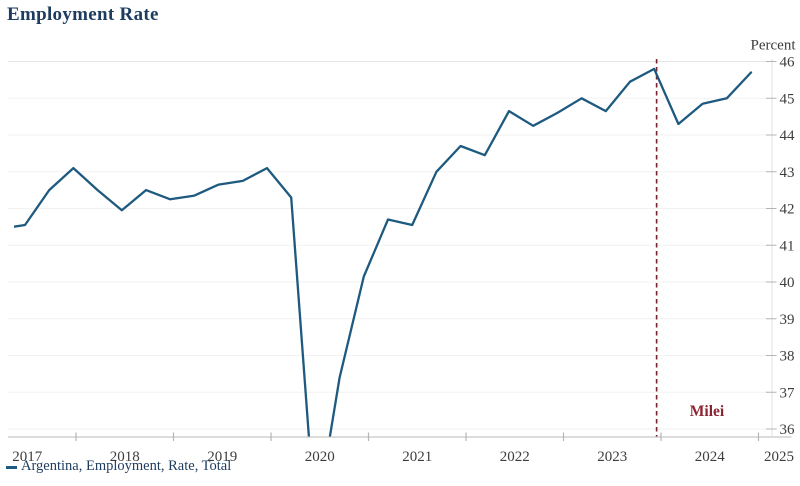  I want to click on y-tick-label: 39, so click(787, 320).